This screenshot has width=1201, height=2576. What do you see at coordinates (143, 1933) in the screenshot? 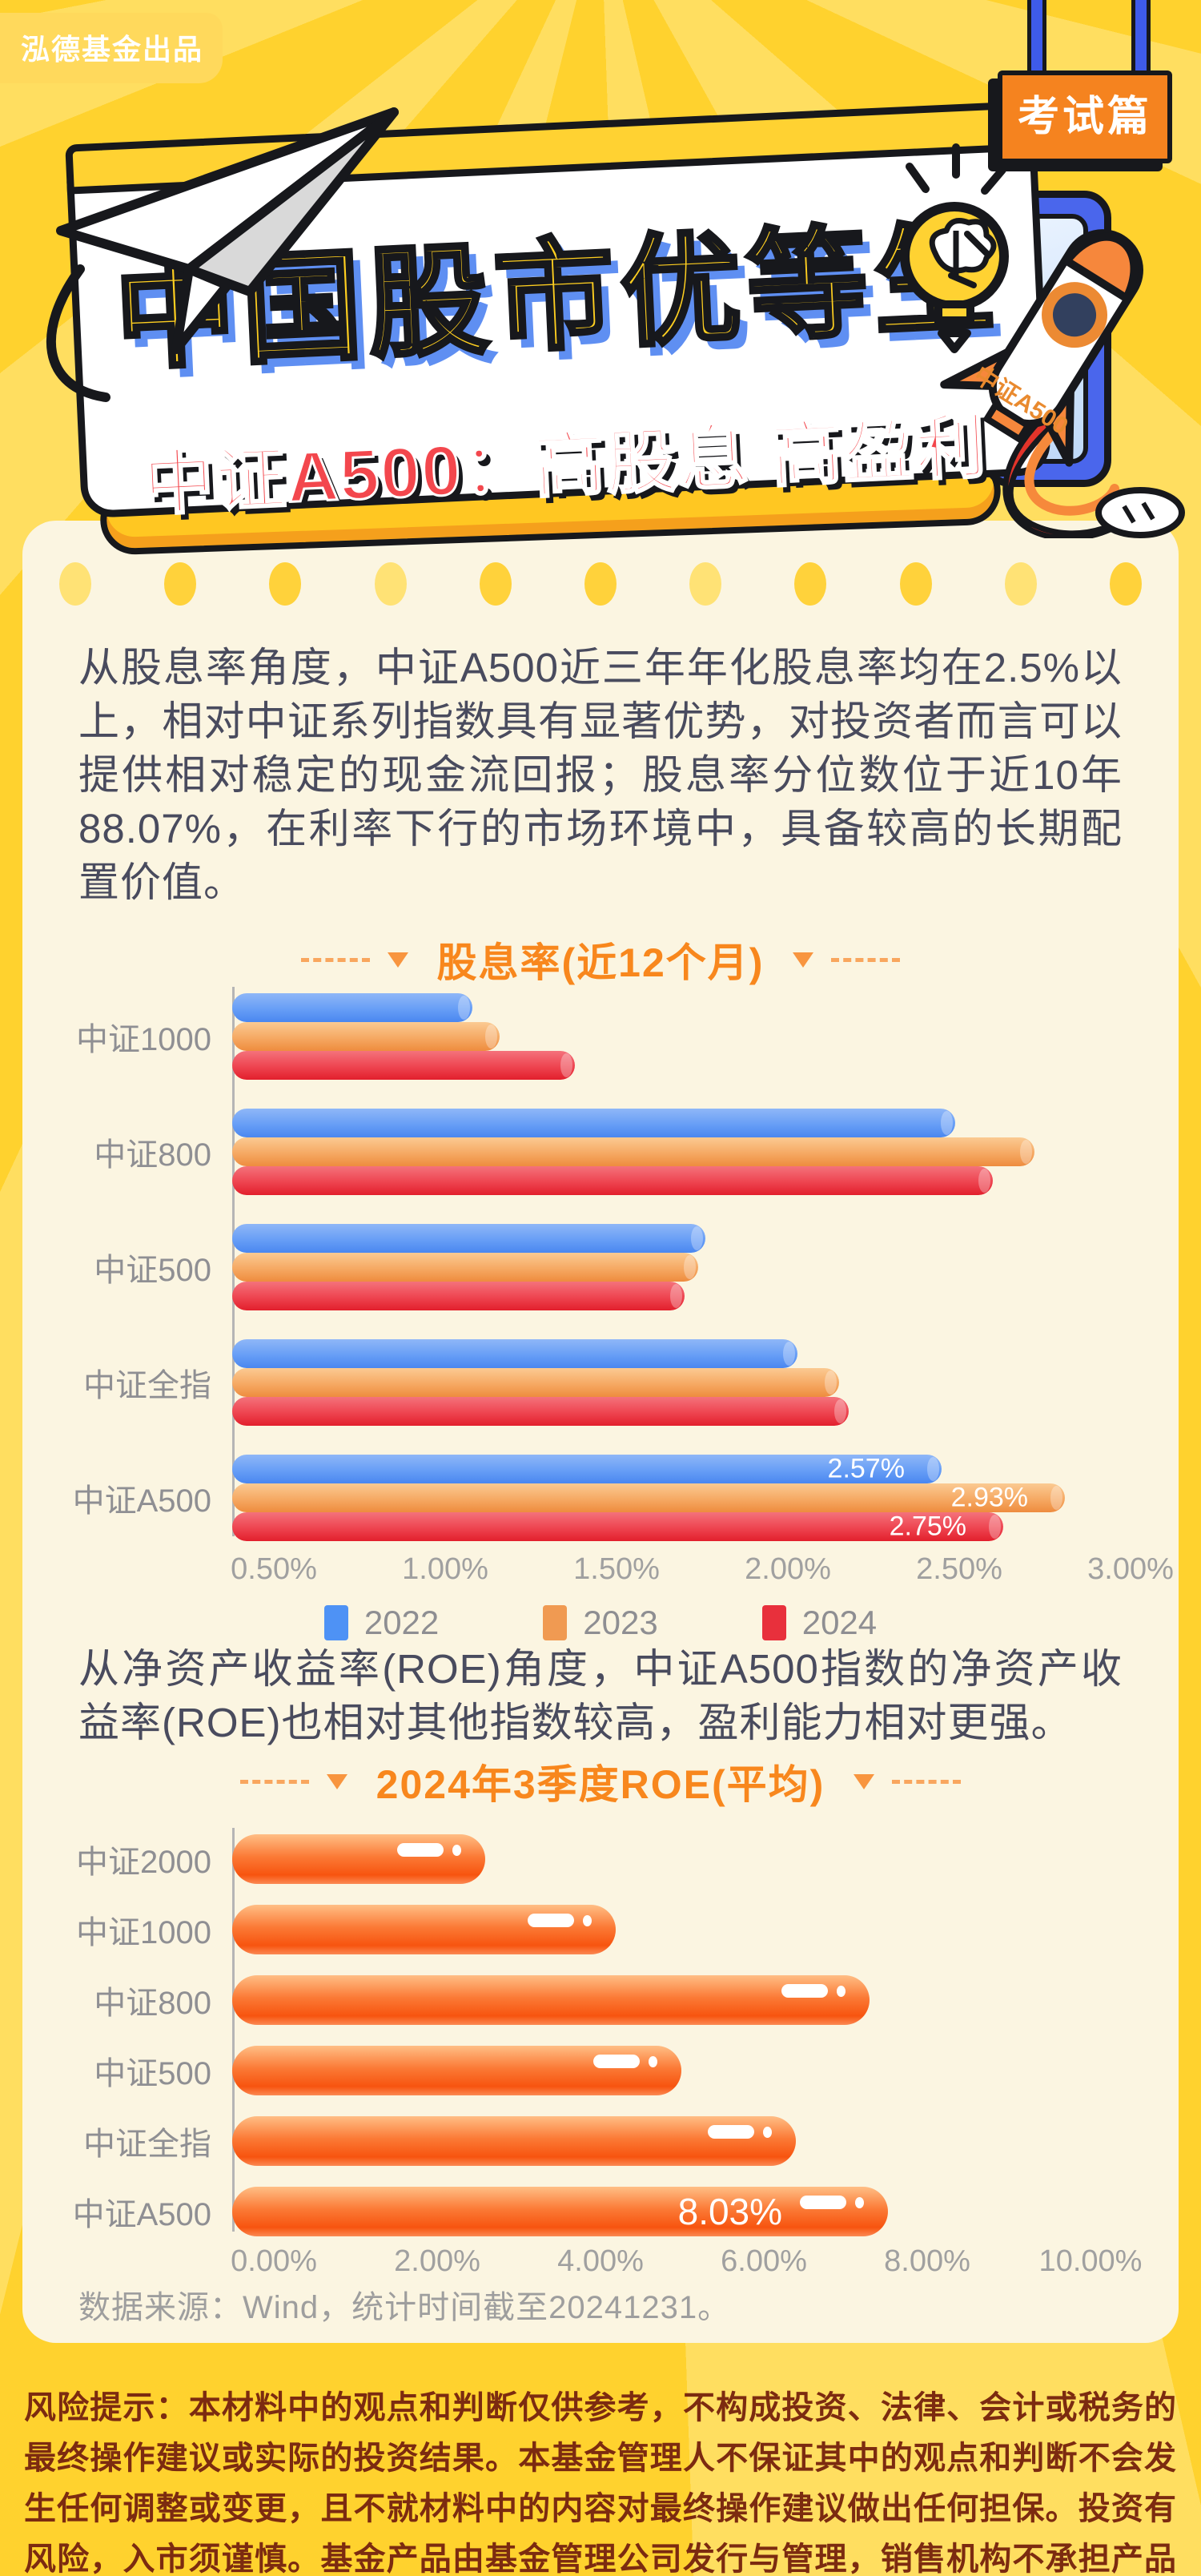
I see `category-label: 中证1000` at bounding box center [143, 1933].